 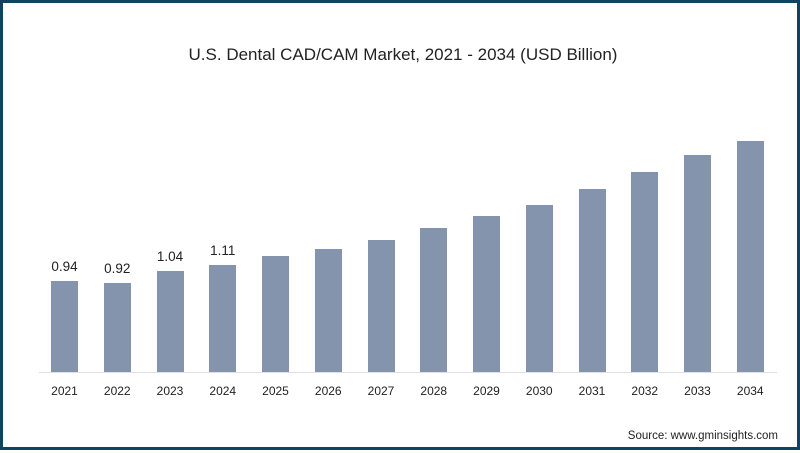 I want to click on x-tick-2029: 2029, so click(x=486, y=391).